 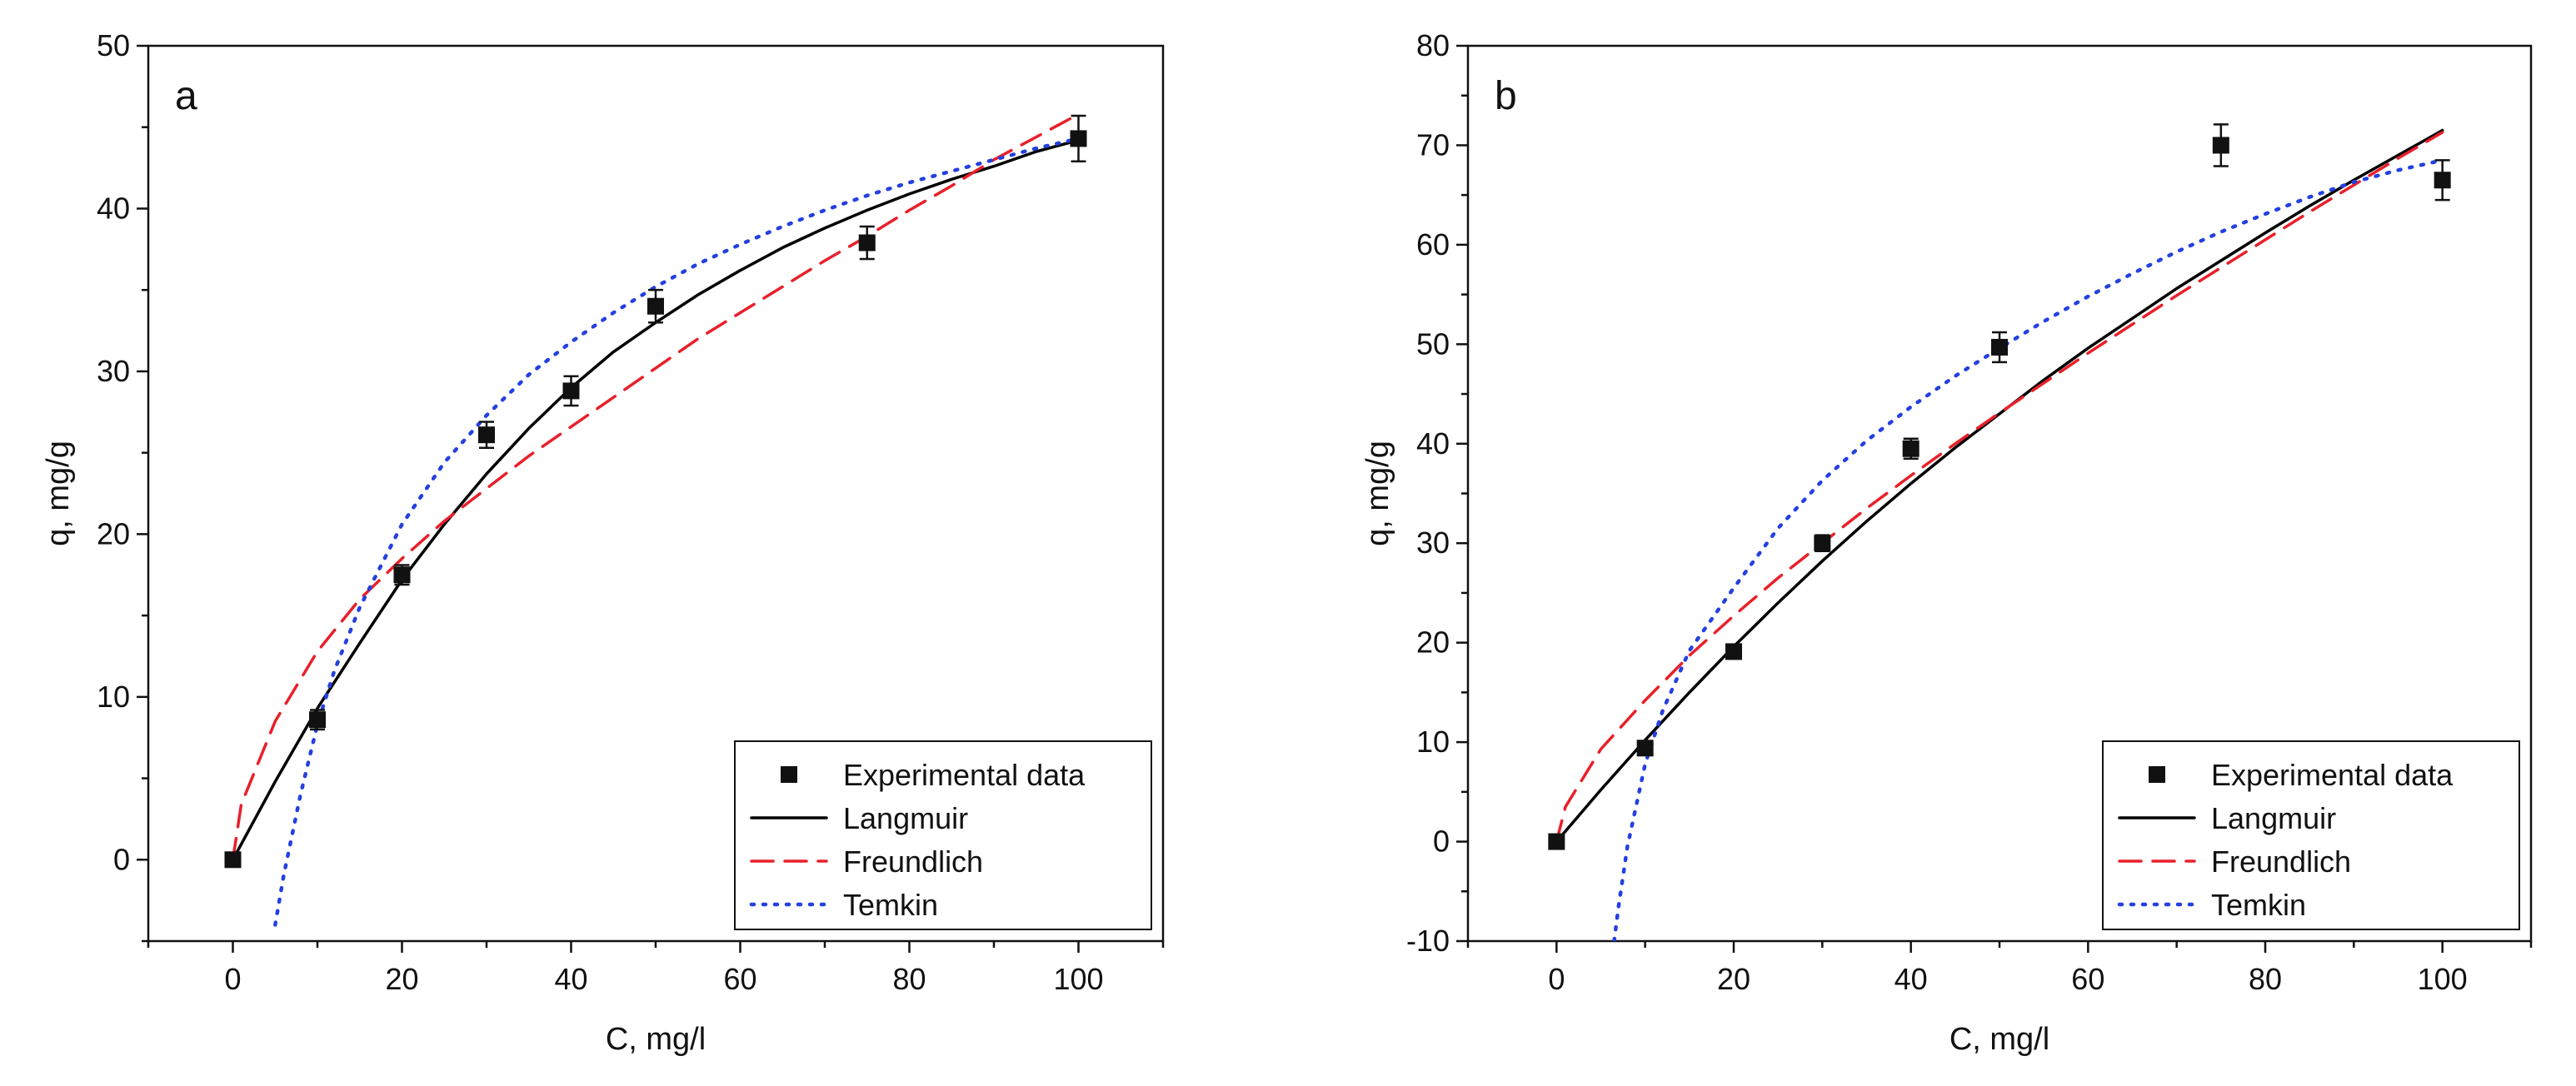 I want to click on panel-label: b, so click(x=1506, y=96).